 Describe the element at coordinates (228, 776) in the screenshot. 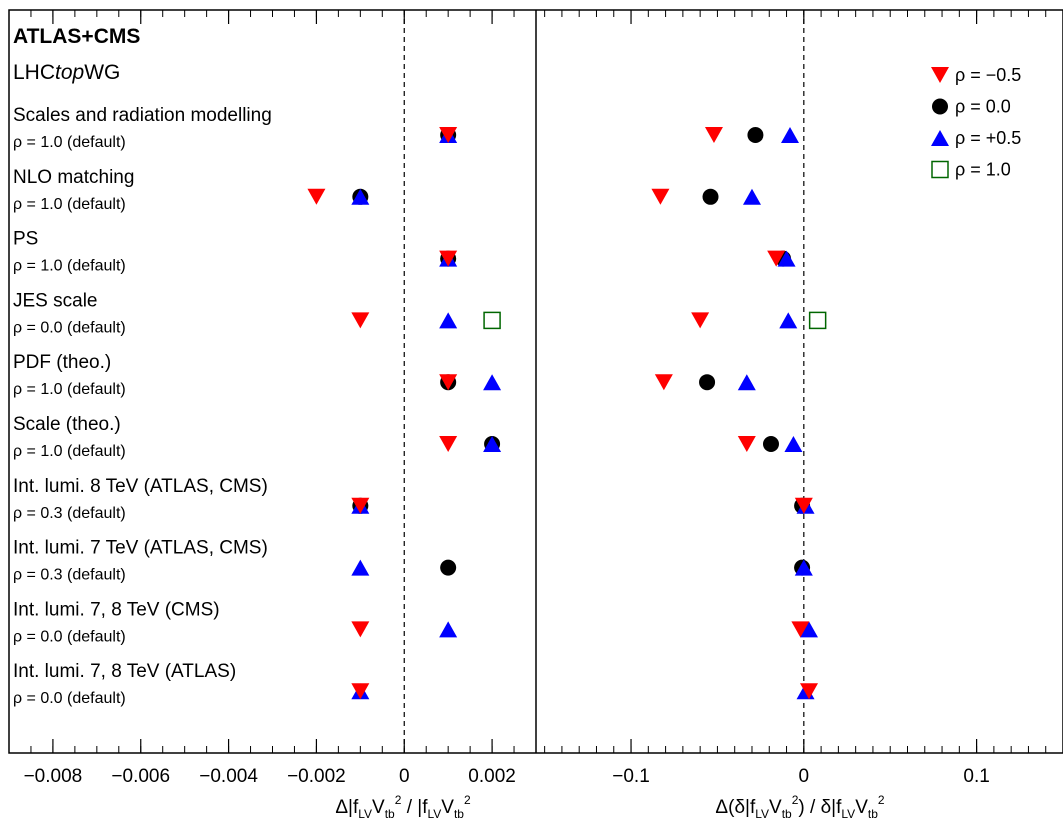

I see `left-axis-tick-label: −0.004` at that location.